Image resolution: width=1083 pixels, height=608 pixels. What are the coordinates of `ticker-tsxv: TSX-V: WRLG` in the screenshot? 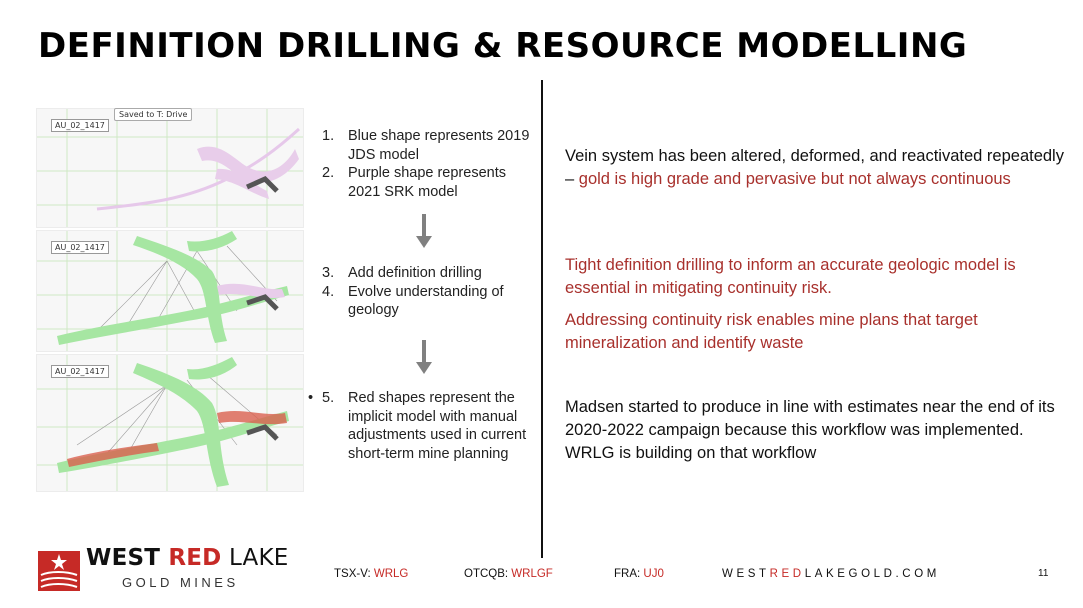 It's located at (371, 574).